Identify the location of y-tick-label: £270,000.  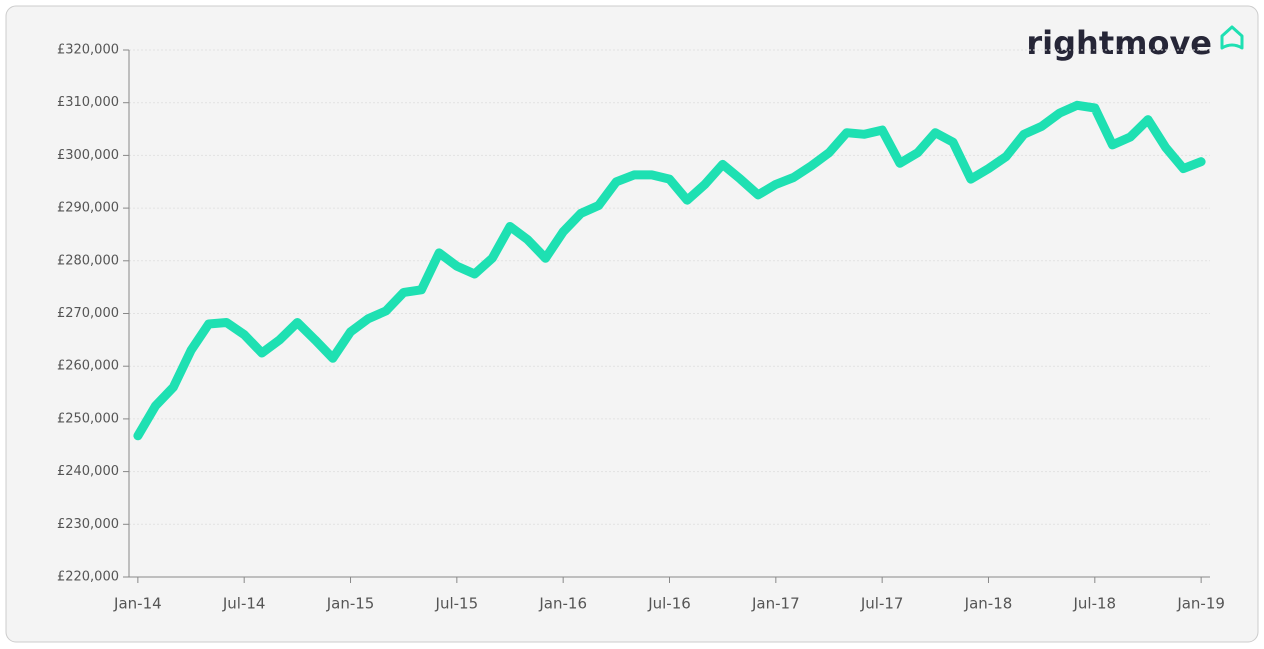
(88, 313).